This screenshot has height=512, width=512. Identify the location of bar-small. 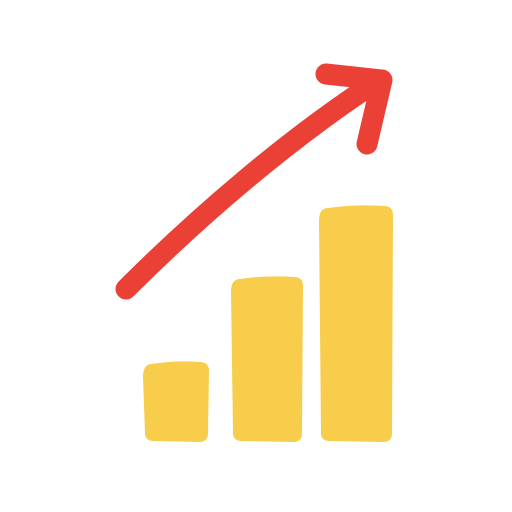
(176, 401).